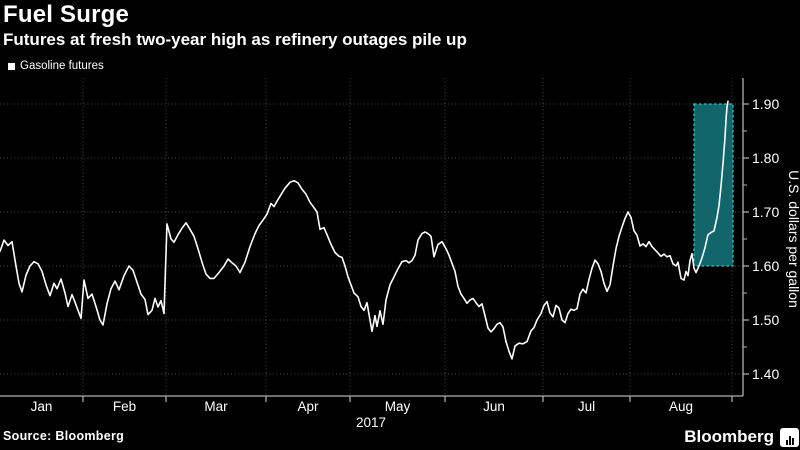 The width and height of the screenshot is (800, 450). What do you see at coordinates (793, 239) in the screenshot?
I see `y-axis-title: U.S. dollars per gallon` at bounding box center [793, 239].